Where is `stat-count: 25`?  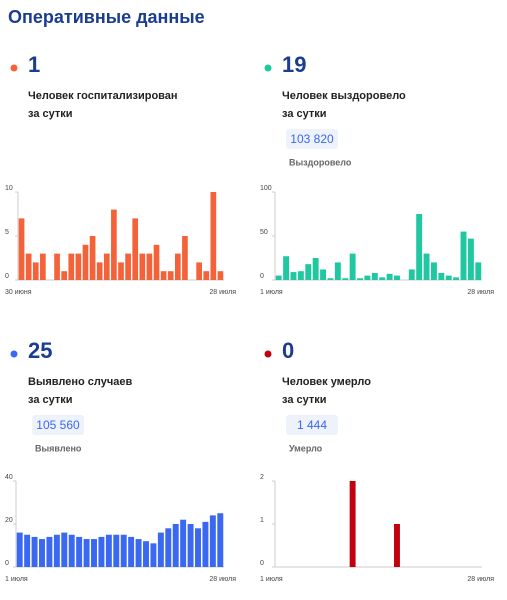 stat-count: 25 is located at coordinates (40, 350).